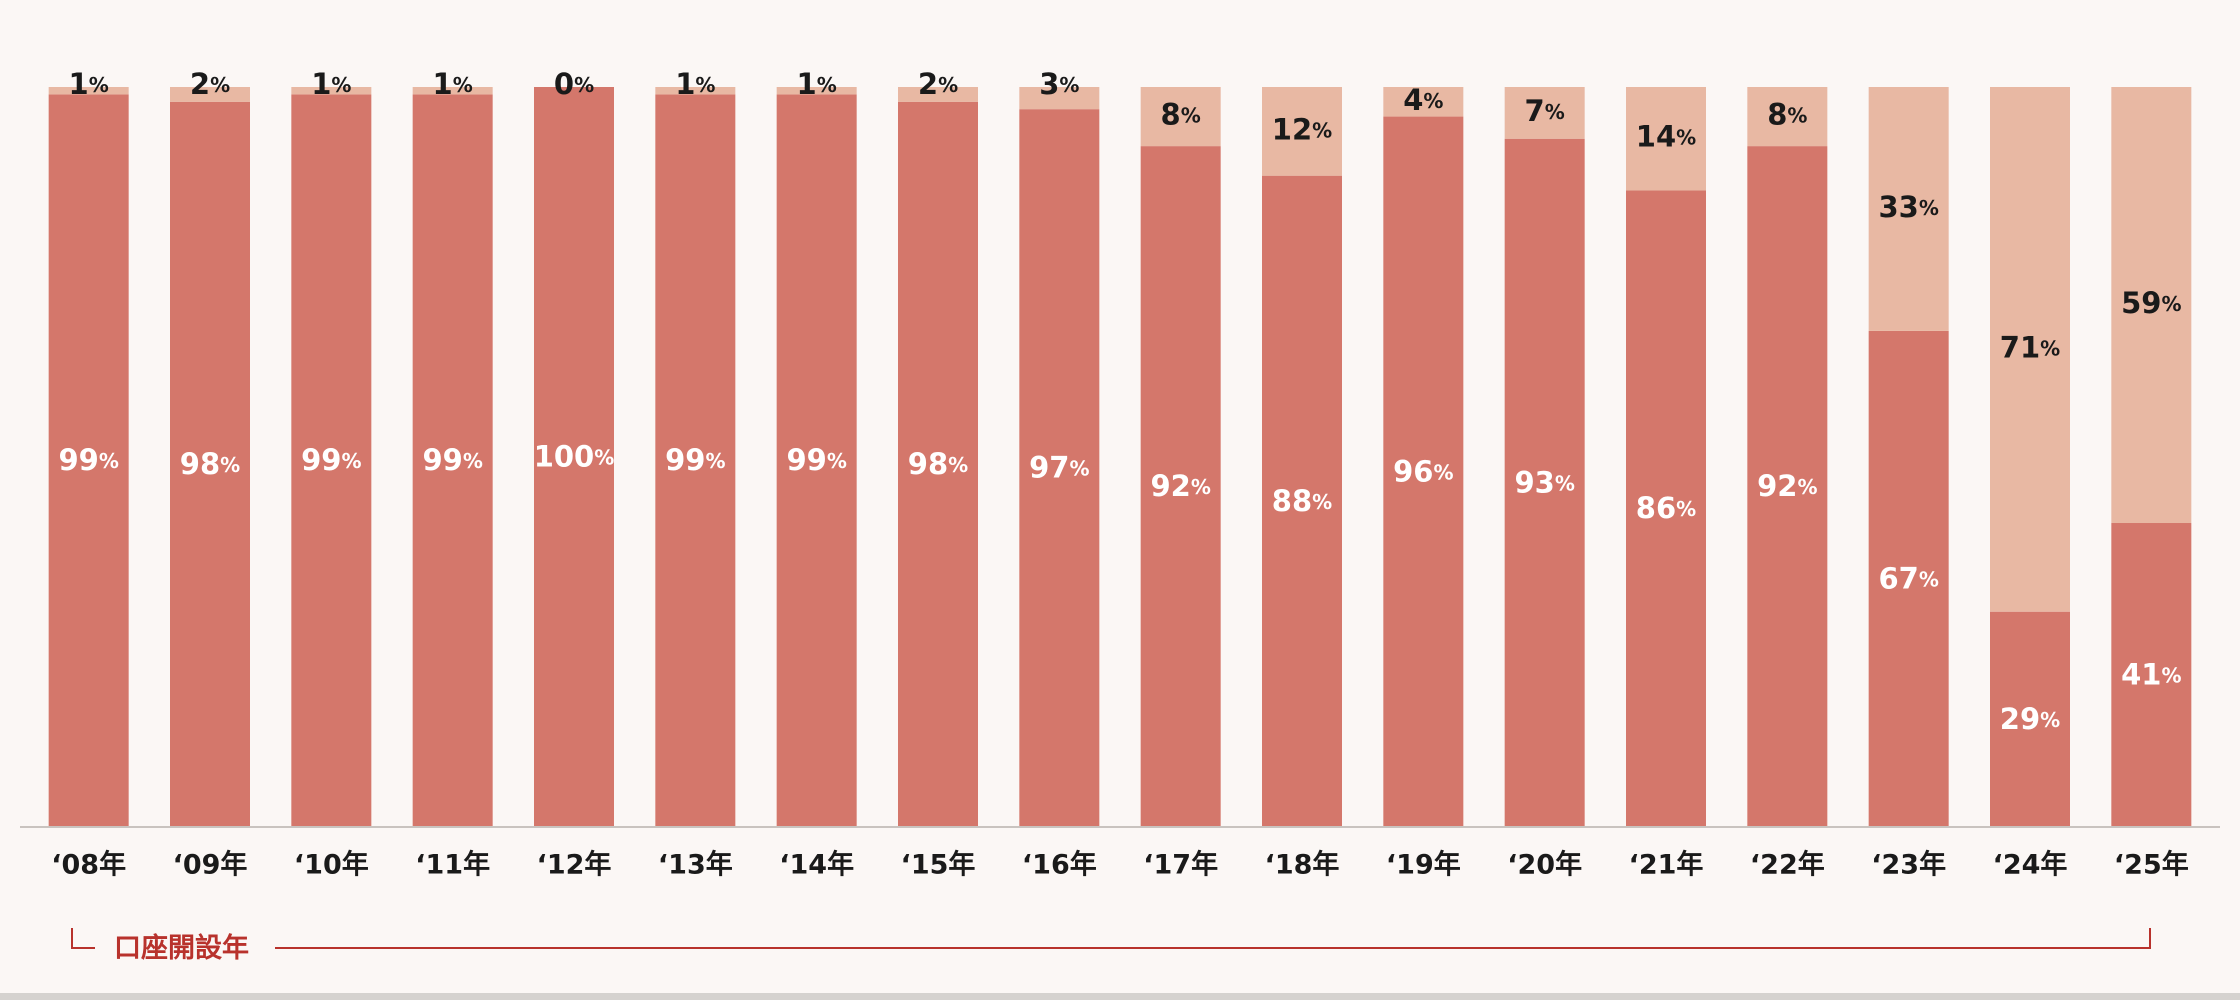 Image resolution: width=2240 pixels, height=1000 pixels. What do you see at coordinates (695, 865) in the screenshot?
I see `x-tick-label: ‘13年` at bounding box center [695, 865].